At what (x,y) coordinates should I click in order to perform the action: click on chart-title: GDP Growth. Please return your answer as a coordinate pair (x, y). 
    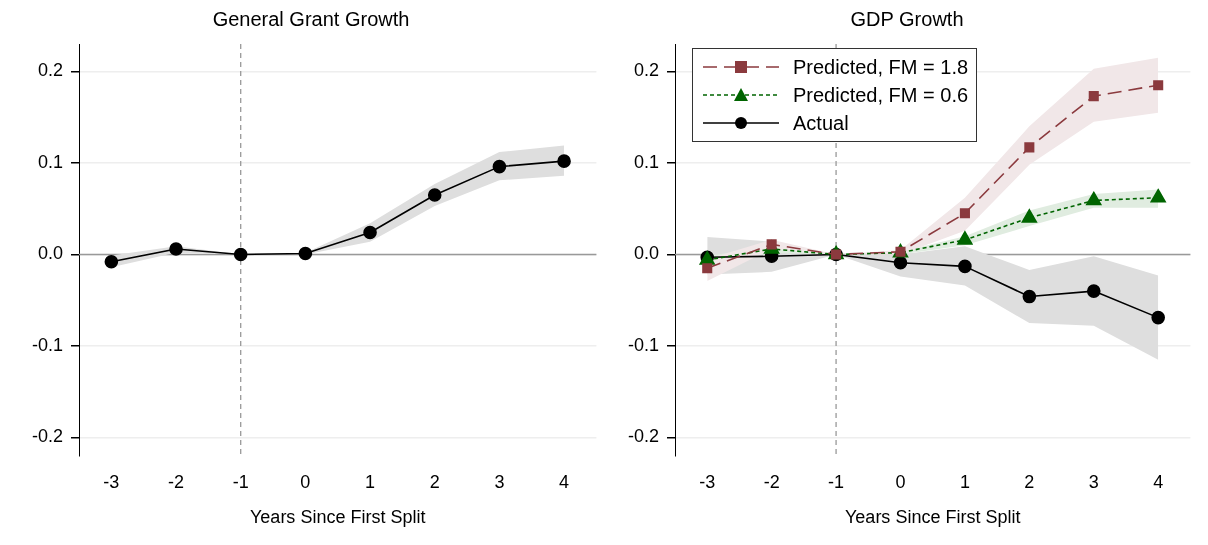
    Looking at the image, I should click on (907, 18).